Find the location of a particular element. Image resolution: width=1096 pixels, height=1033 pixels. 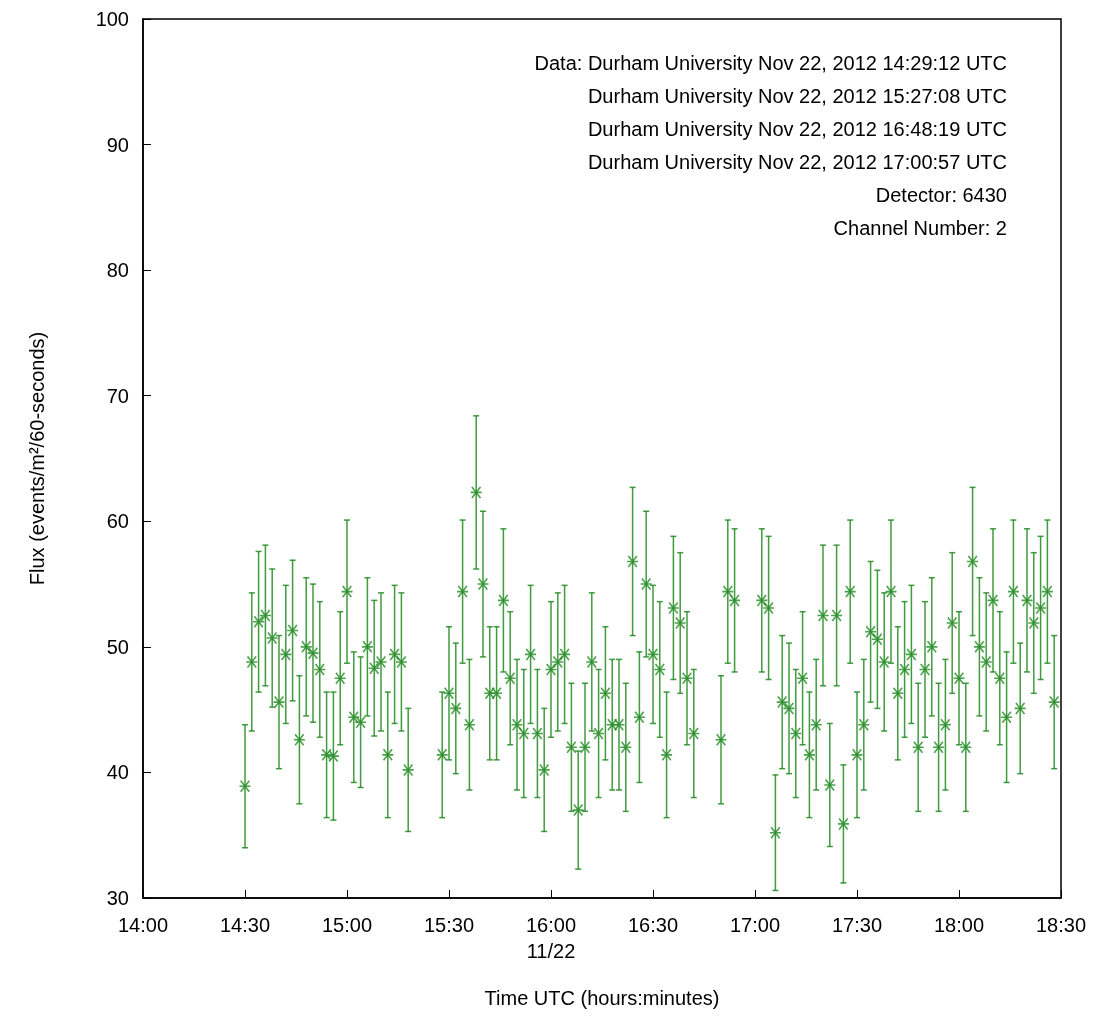

y-tick-label: 70 is located at coordinates (117, 395).